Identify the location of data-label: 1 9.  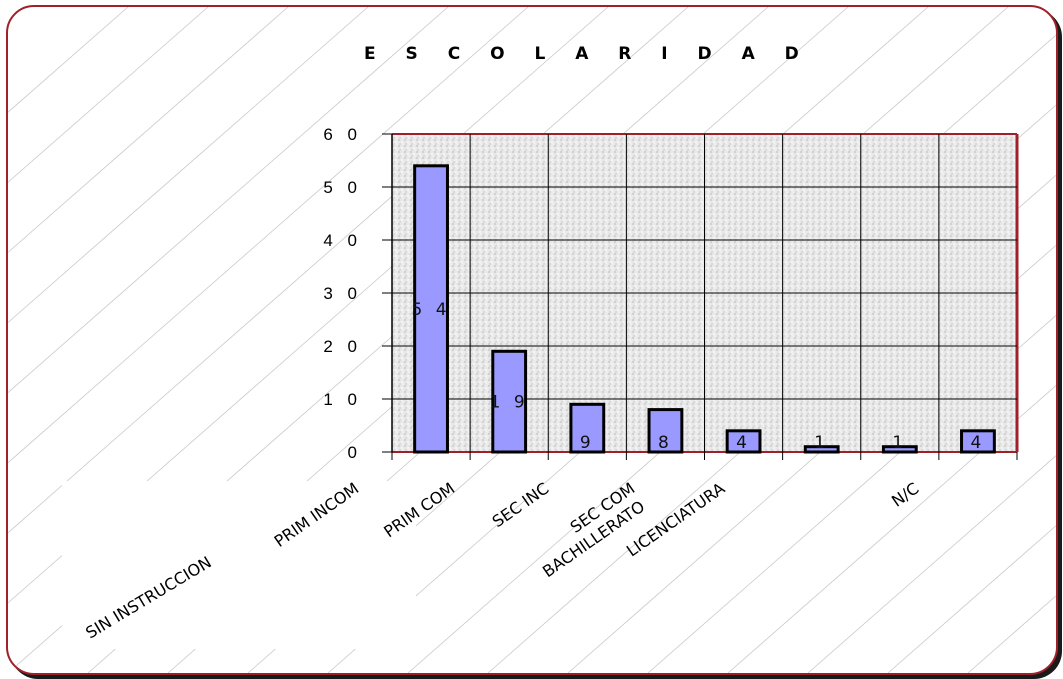
(509, 403).